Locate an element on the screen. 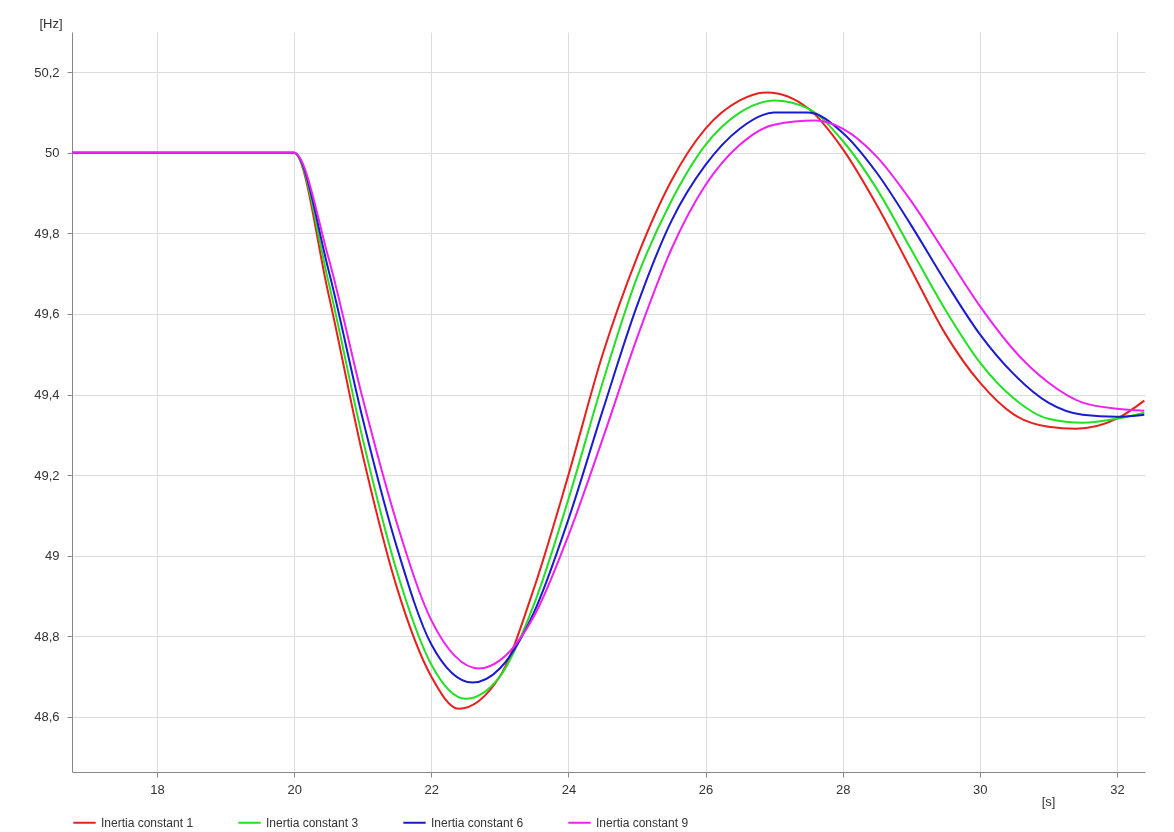 This screenshot has height=832, width=1174. y-tick-label: 49,2 is located at coordinates (47, 475).